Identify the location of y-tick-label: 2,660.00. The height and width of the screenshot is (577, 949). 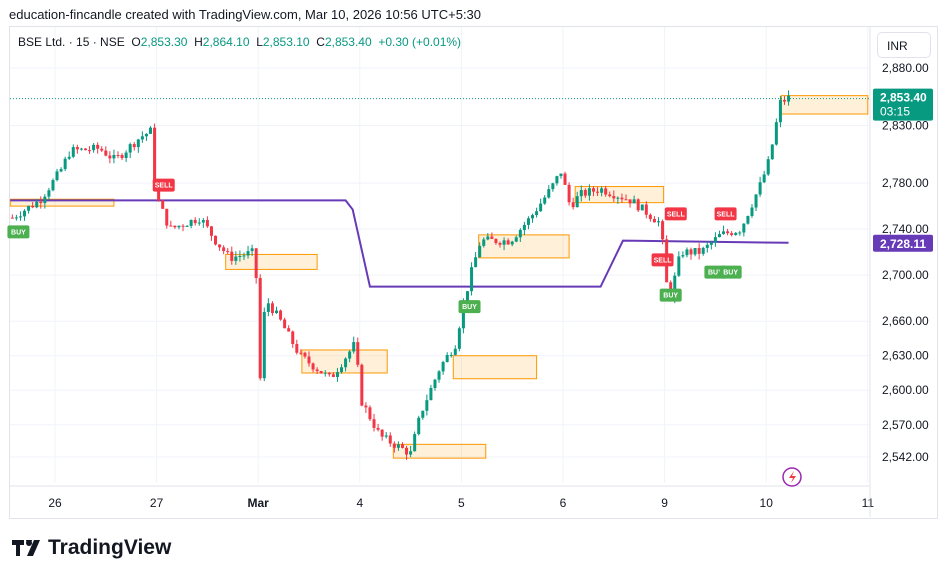
(905, 321).